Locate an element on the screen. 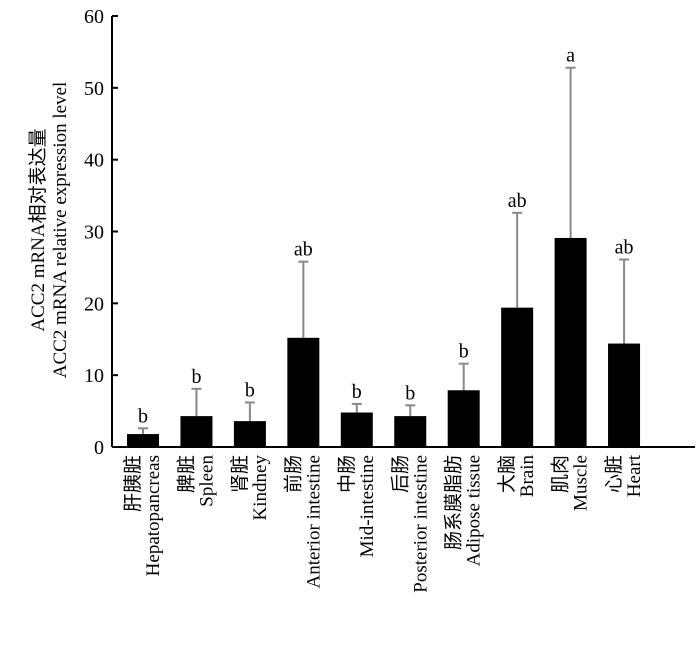  x-tick-label-zh: 肾脏 is located at coordinates (240, 474).